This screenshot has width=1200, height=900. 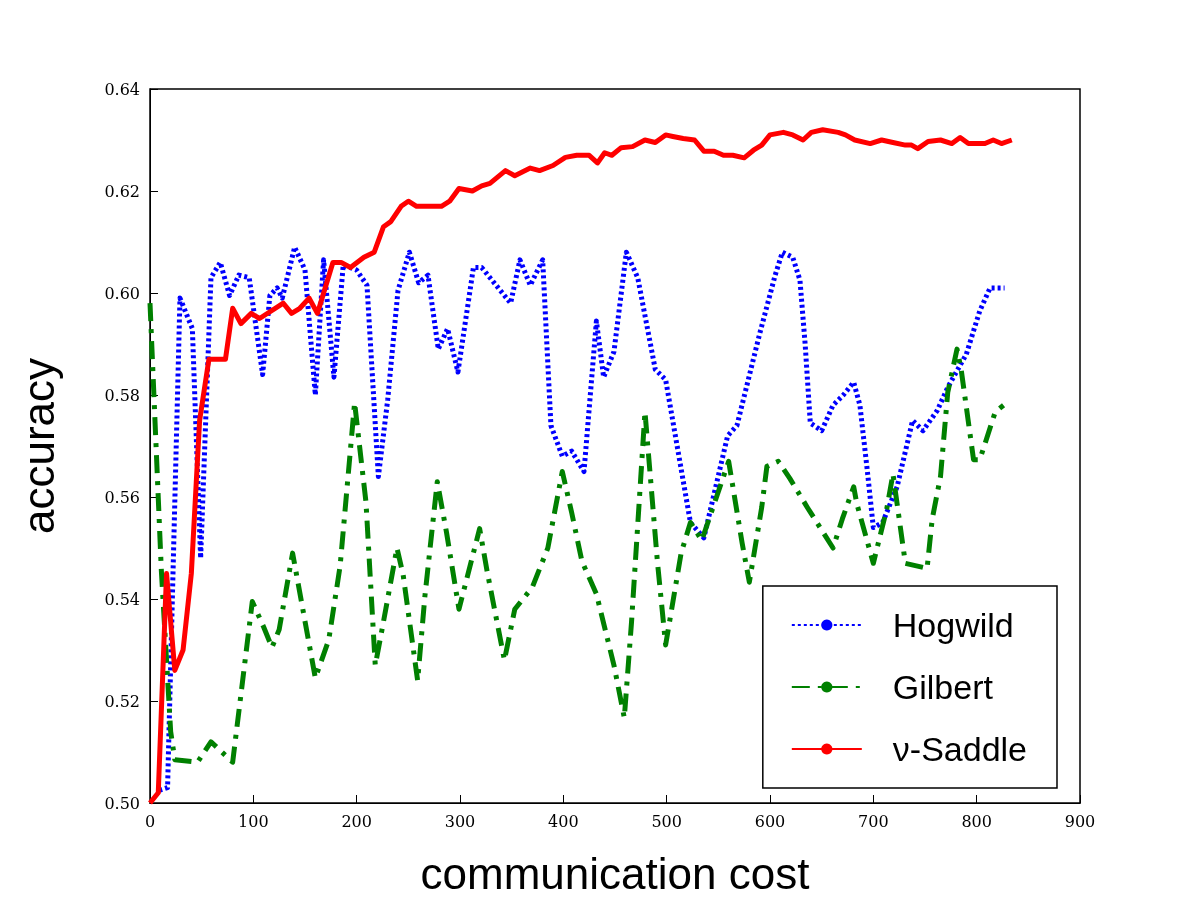 What do you see at coordinates (615, 873) in the screenshot?
I see `x-axis-title: communication cost` at bounding box center [615, 873].